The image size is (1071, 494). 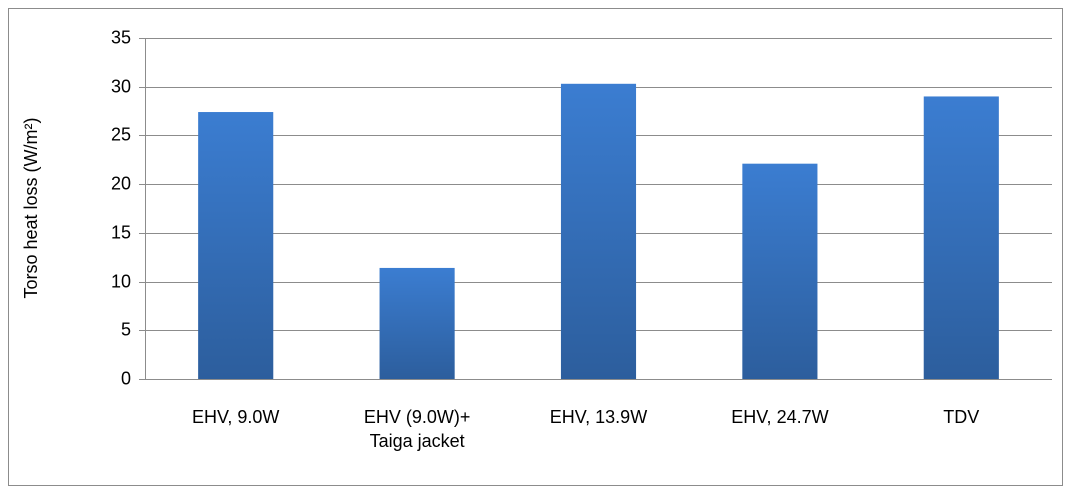 What do you see at coordinates (121, 134) in the screenshot?
I see `y-tick-label: 25` at bounding box center [121, 134].